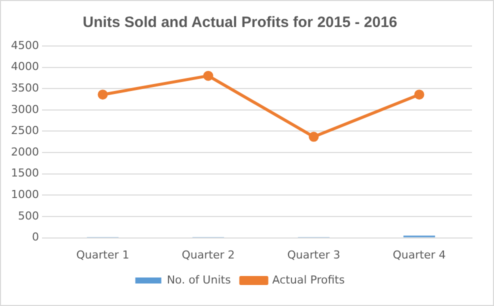 The height and width of the screenshot is (306, 494). Describe the element at coordinates (240, 23) in the screenshot. I see `chart-title: Units Sold and Actual Profits for 2015 - 2016` at that location.